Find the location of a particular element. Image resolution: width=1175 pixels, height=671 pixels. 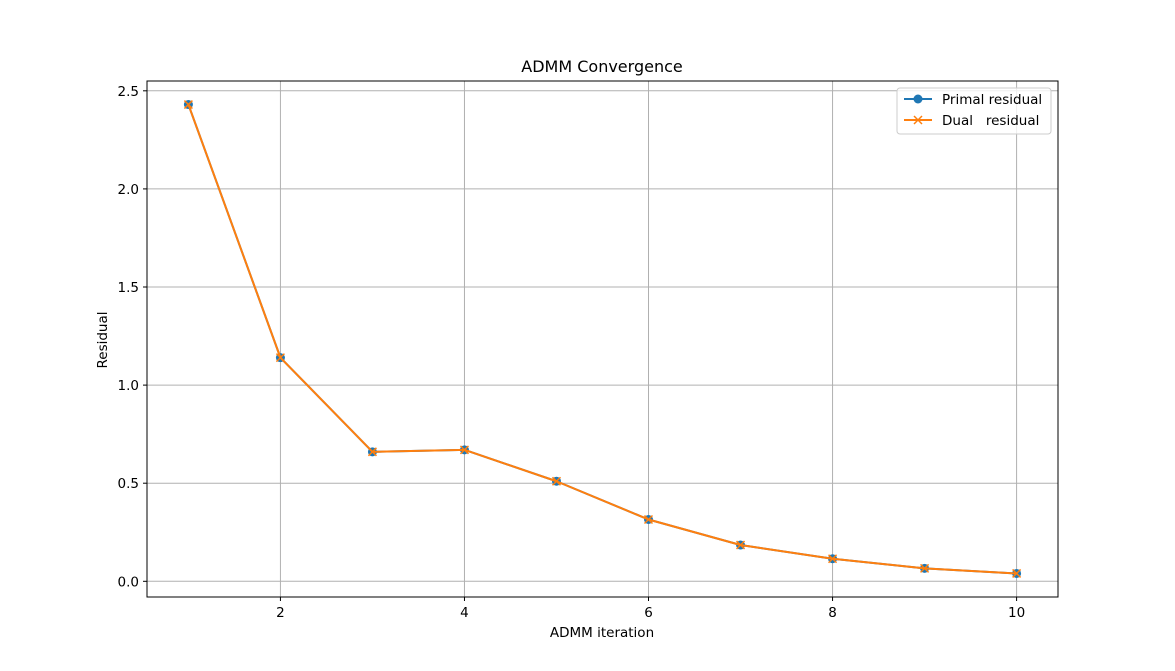

y-tick-label: 0.5 is located at coordinates (128, 484).